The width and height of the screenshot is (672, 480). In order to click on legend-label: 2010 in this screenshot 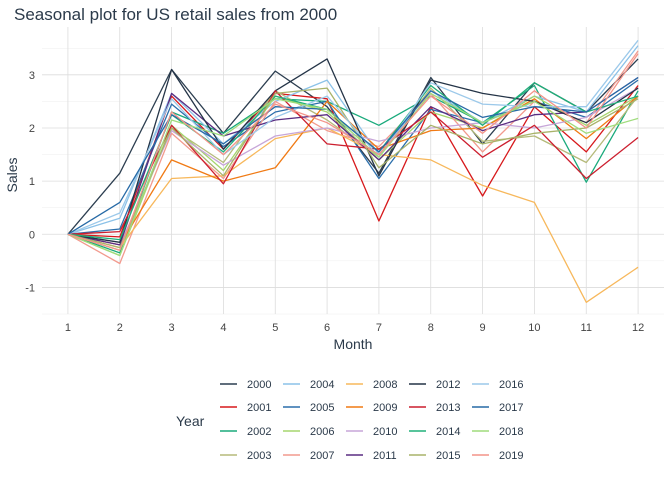, I will do `click(385, 432)`.